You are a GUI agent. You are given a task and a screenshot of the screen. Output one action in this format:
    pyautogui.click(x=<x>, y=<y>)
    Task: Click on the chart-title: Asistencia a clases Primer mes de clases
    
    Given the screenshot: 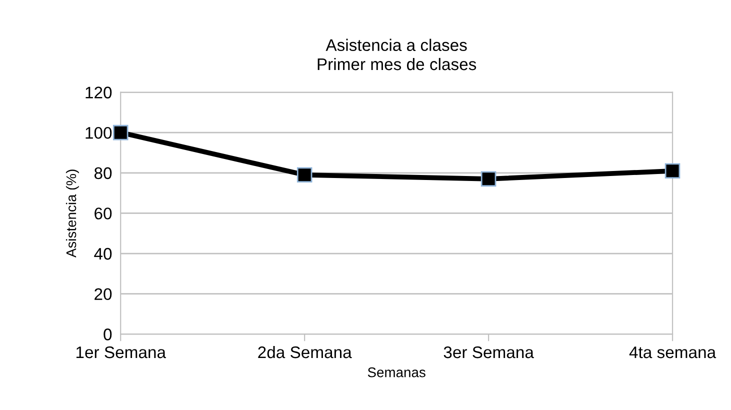 What is the action you would take?
    pyautogui.click(x=397, y=54)
    